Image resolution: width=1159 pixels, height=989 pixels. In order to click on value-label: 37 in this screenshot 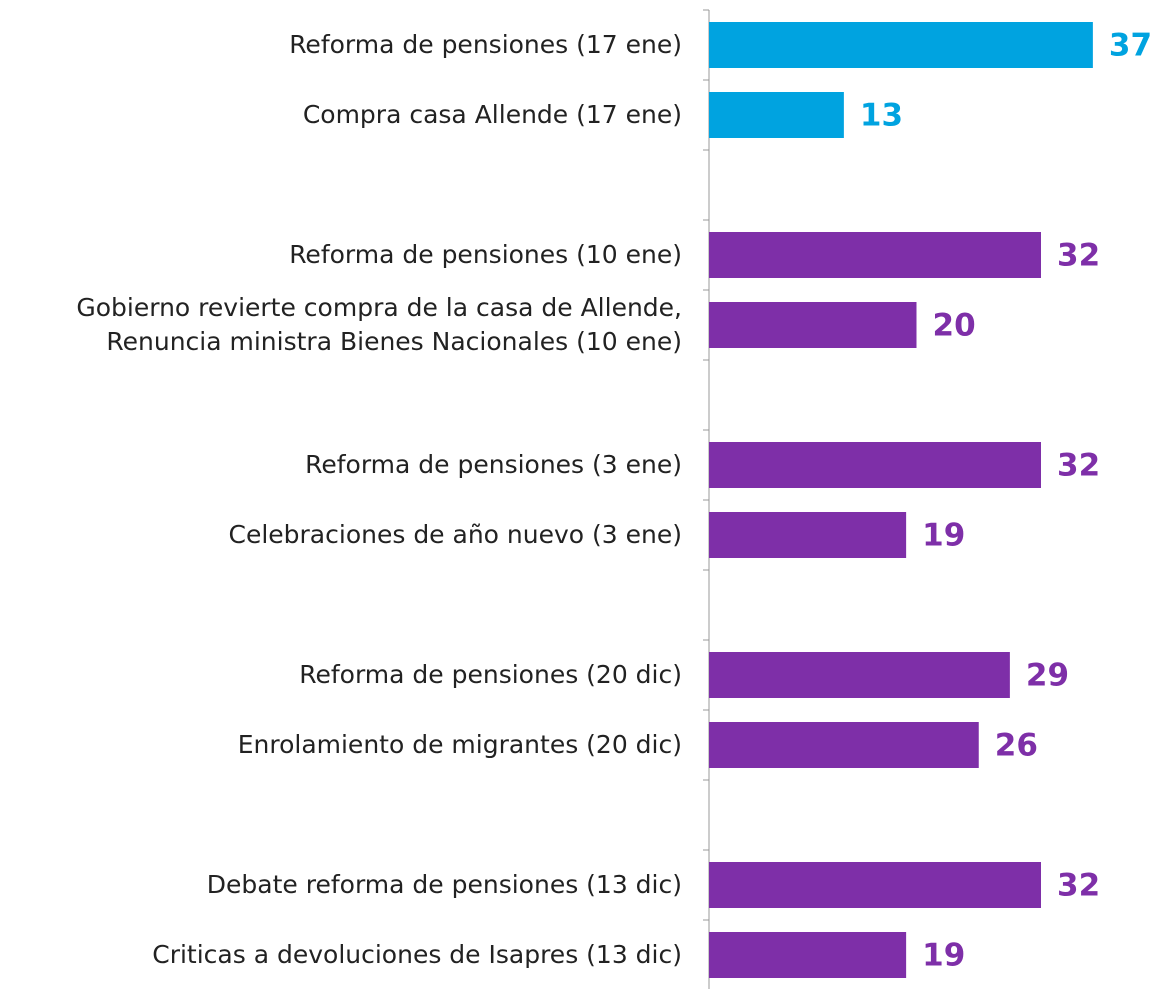, I will do `click(1130, 46)`.